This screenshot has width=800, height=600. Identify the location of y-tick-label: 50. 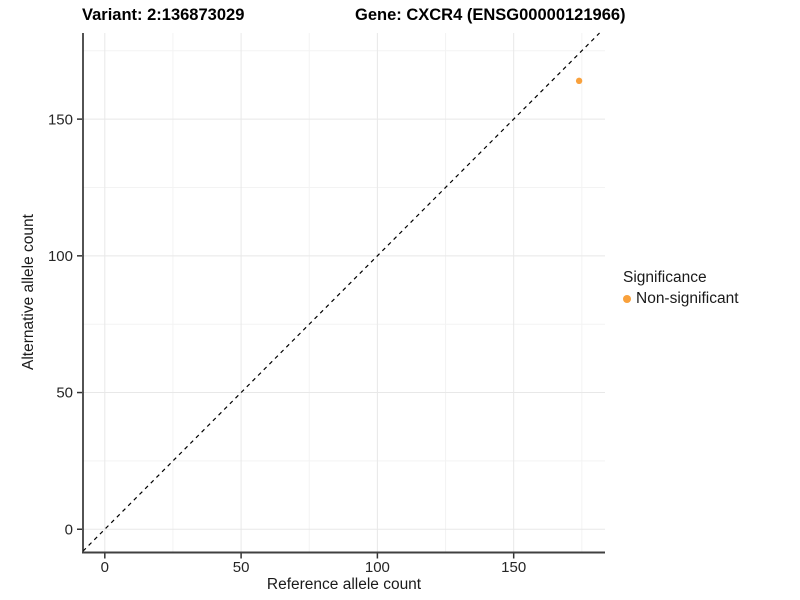
(64, 393).